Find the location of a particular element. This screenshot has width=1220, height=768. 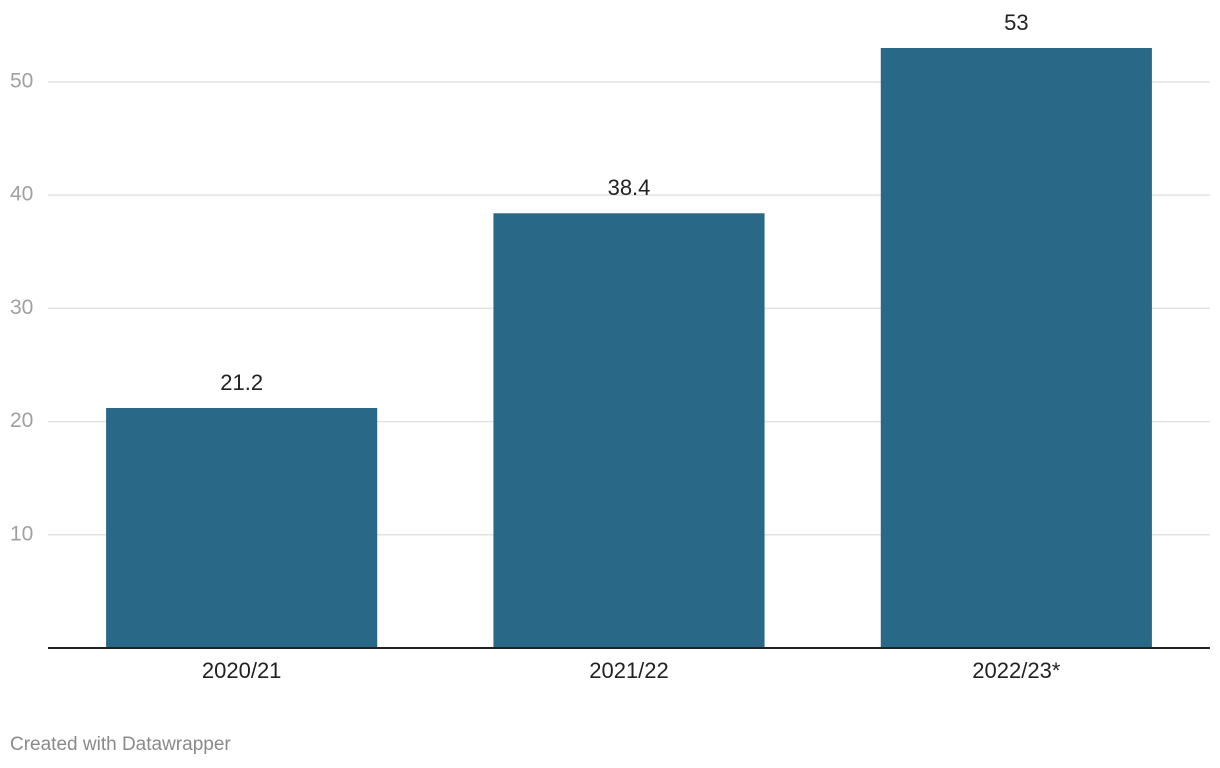

value-label: 53 is located at coordinates (1016, 22).